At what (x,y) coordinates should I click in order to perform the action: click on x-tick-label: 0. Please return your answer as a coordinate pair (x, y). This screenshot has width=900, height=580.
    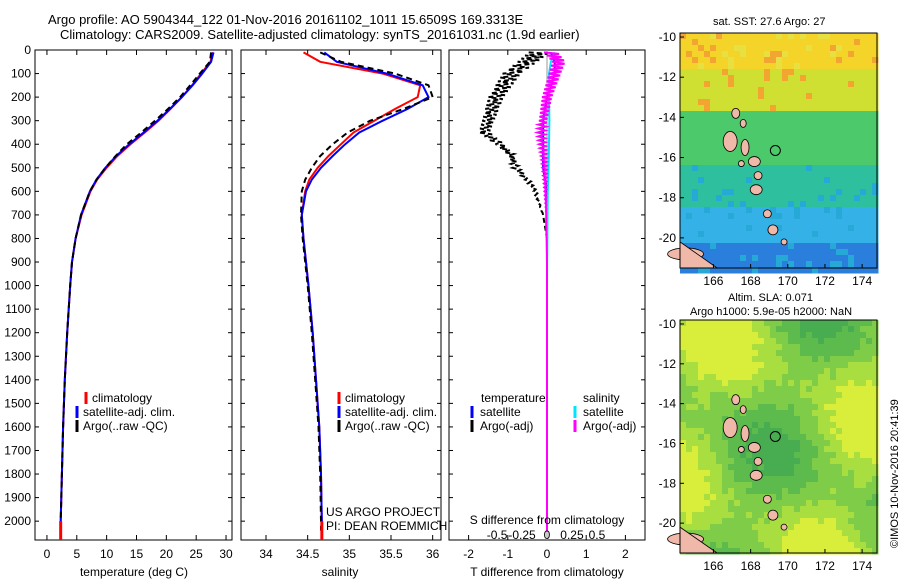
    Looking at the image, I should click on (547, 554).